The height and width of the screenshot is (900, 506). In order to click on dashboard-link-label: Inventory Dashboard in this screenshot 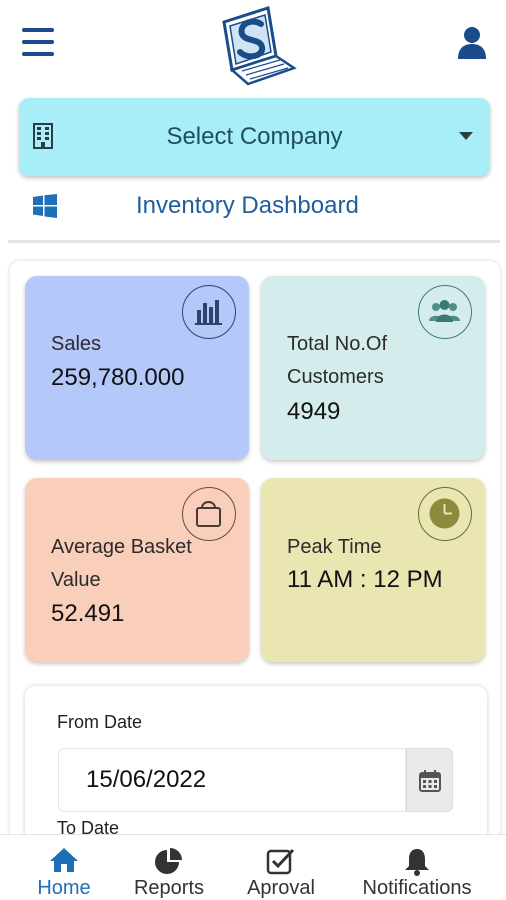, I will do `click(247, 205)`.